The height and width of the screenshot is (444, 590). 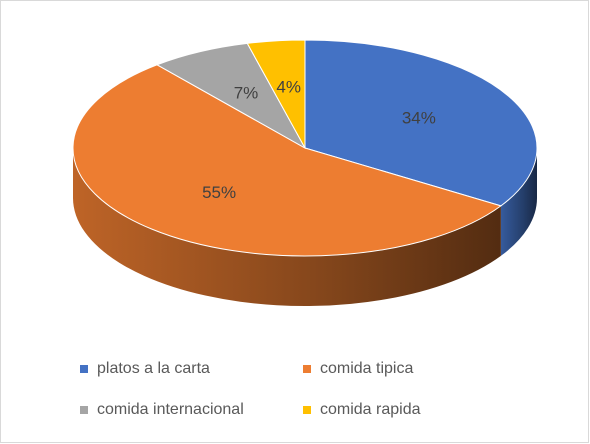 What do you see at coordinates (366, 368) in the screenshot?
I see `legend-label: comida tipica` at bounding box center [366, 368].